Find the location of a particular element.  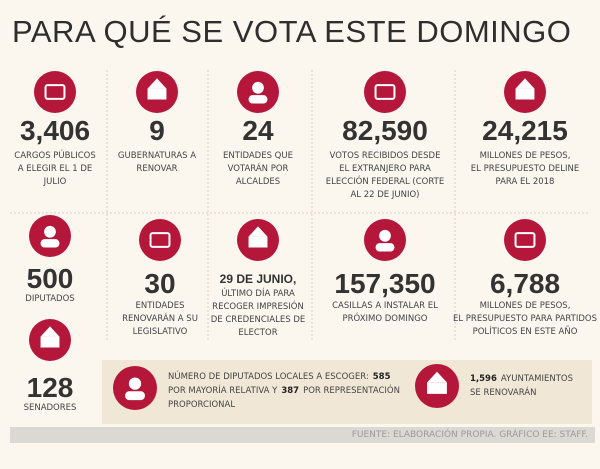

description-line: DIPUTADOS is located at coordinates (50, 299).